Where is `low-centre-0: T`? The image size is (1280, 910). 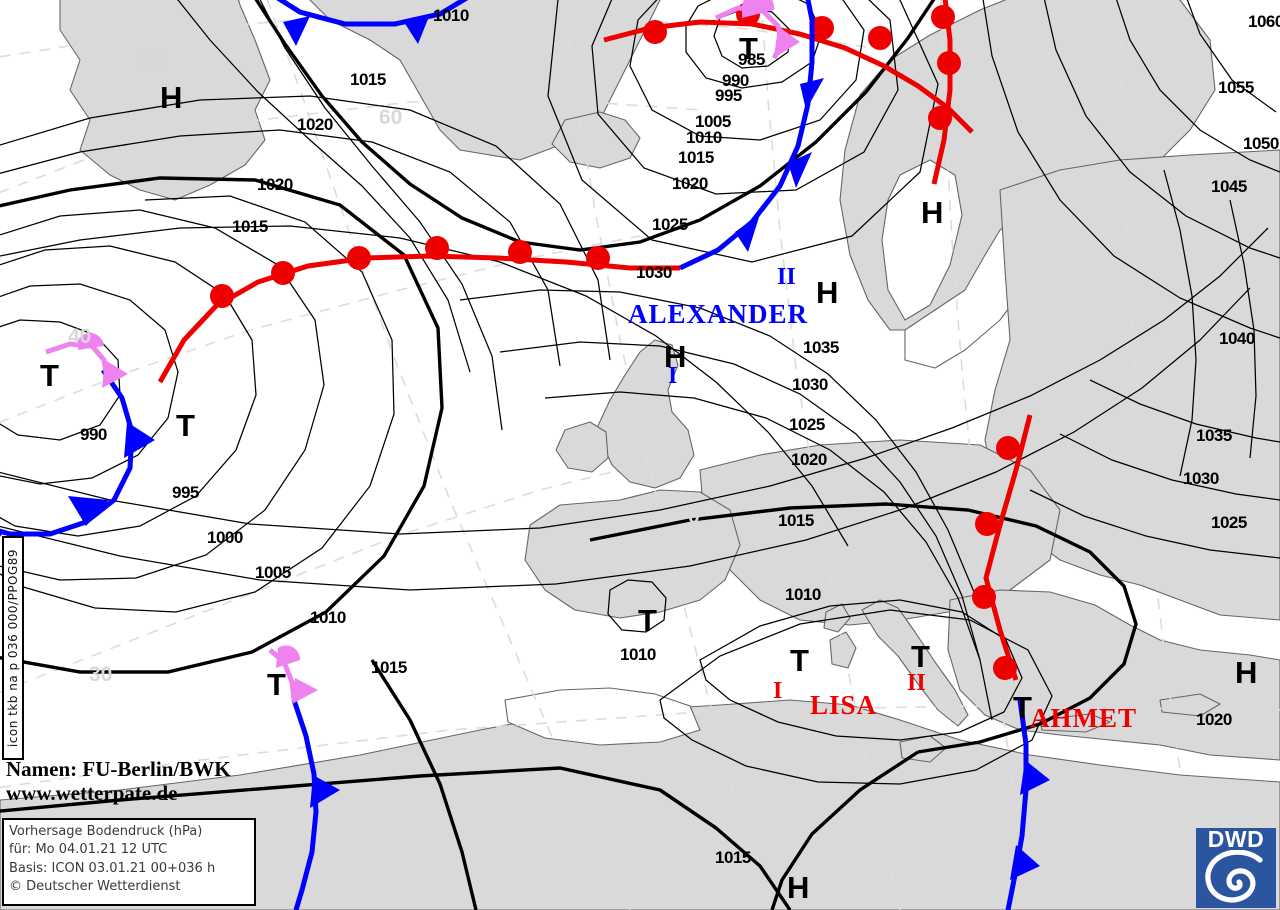 low-centre-0: T is located at coordinates (748, 48).